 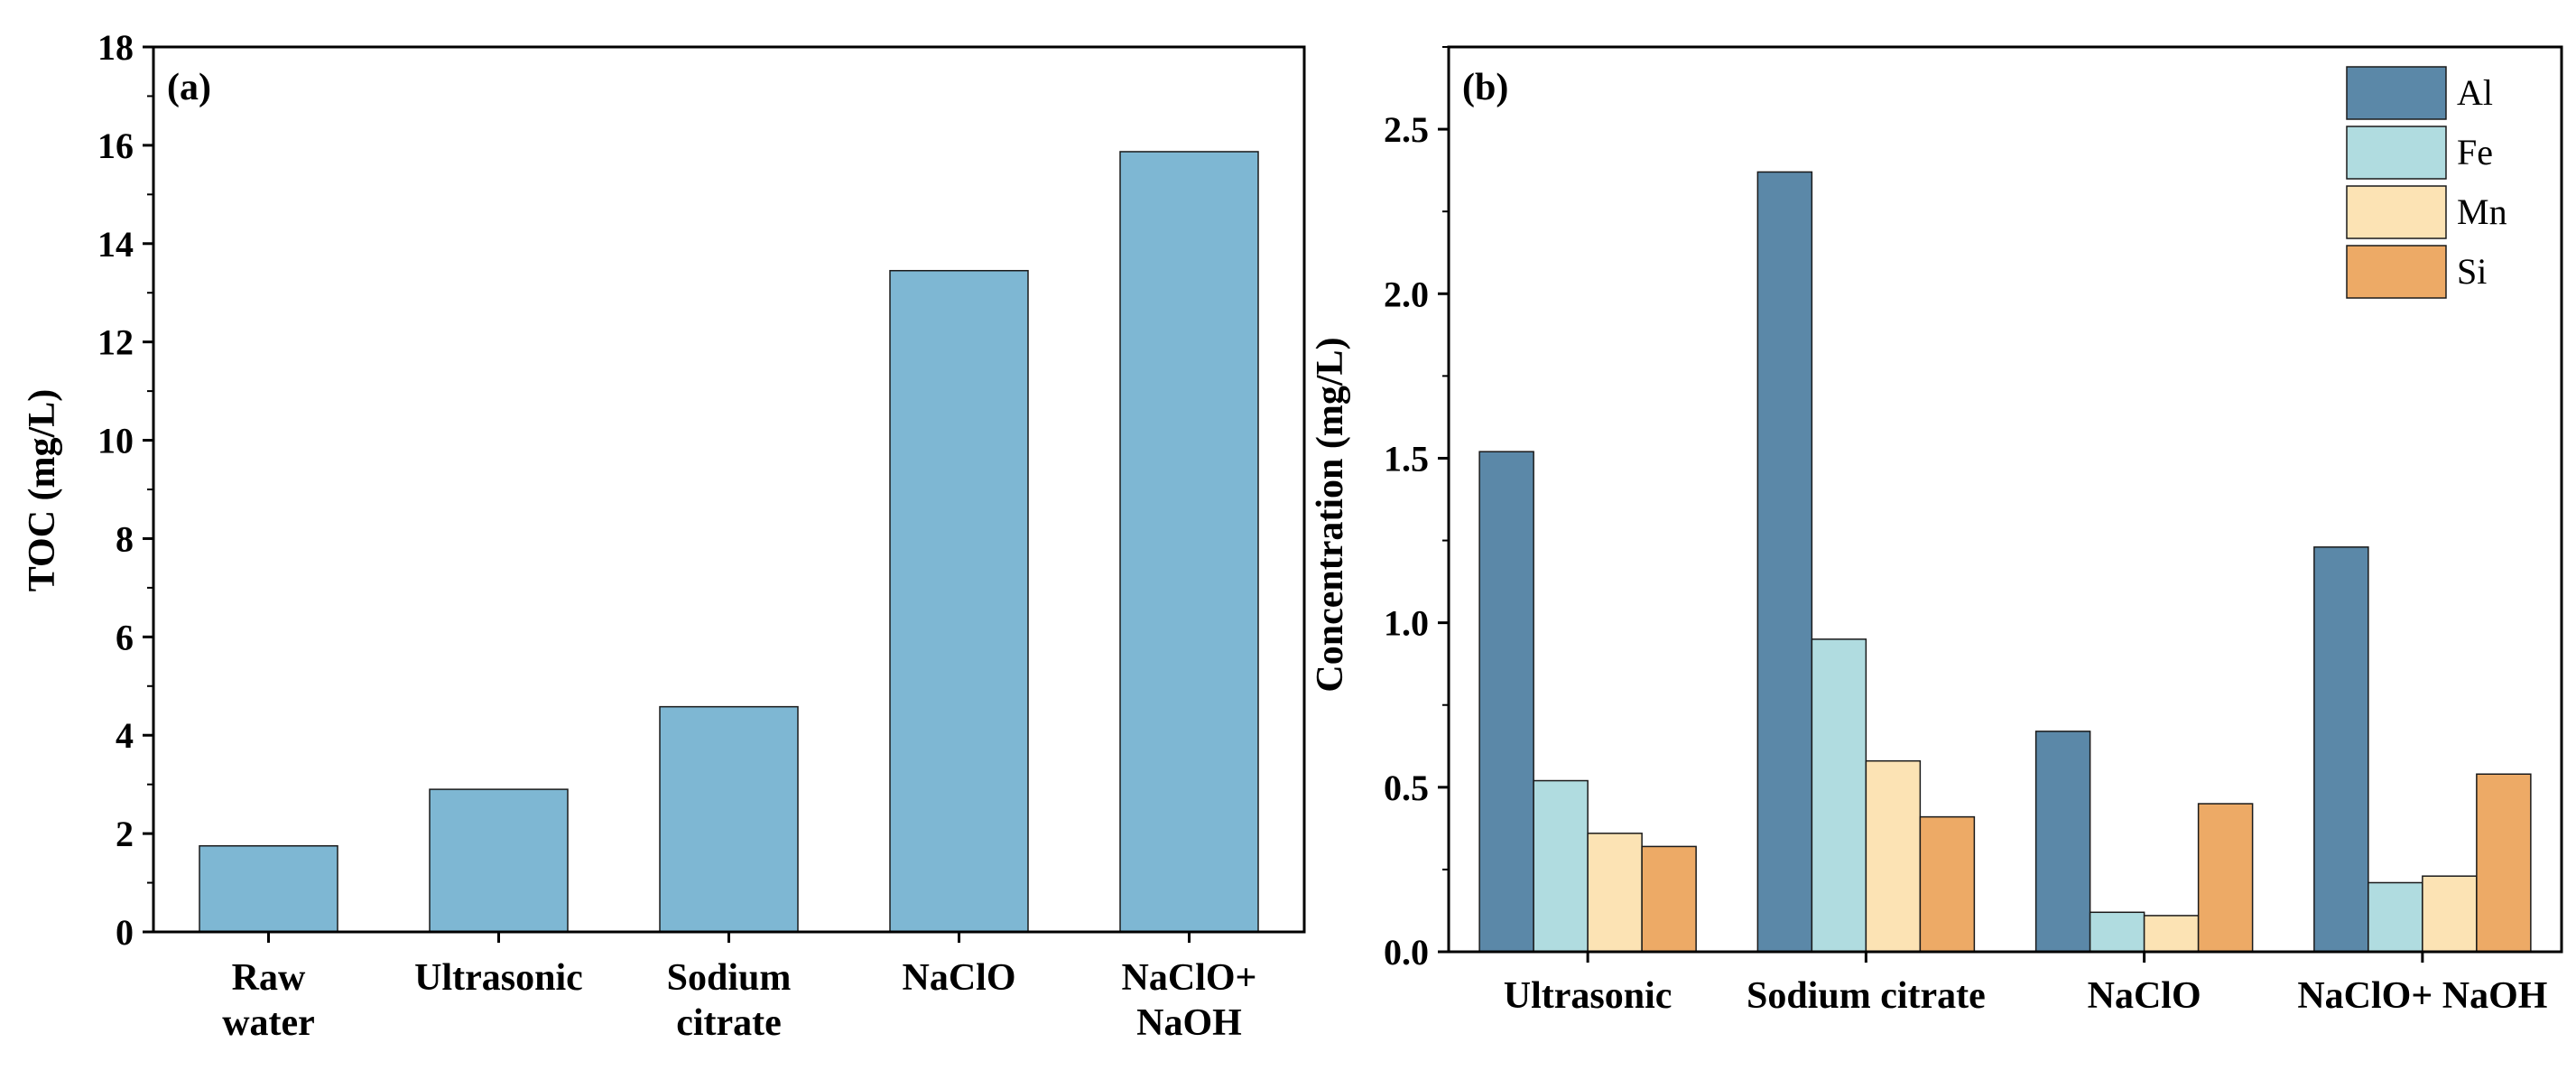 I want to click on panel-a-y-axis-title: TOC (mg/L), so click(x=43, y=490).